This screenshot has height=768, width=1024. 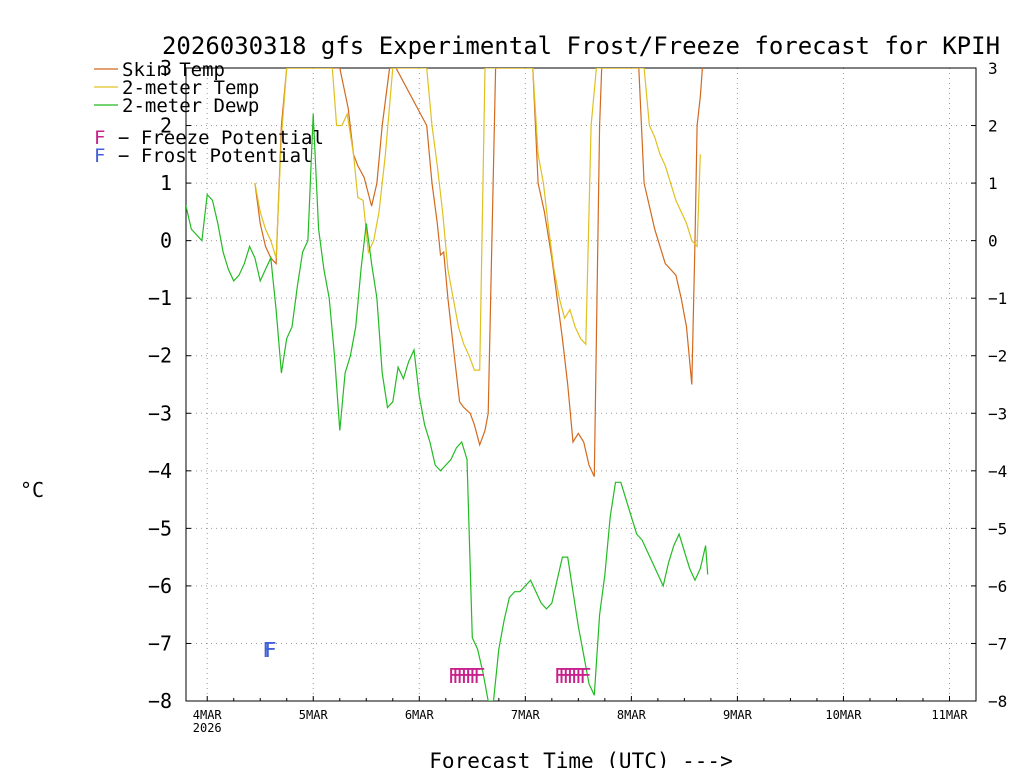 What do you see at coordinates (221, 138) in the screenshot?
I see `legend-freeze-label: − Freeze Potential` at bounding box center [221, 138].